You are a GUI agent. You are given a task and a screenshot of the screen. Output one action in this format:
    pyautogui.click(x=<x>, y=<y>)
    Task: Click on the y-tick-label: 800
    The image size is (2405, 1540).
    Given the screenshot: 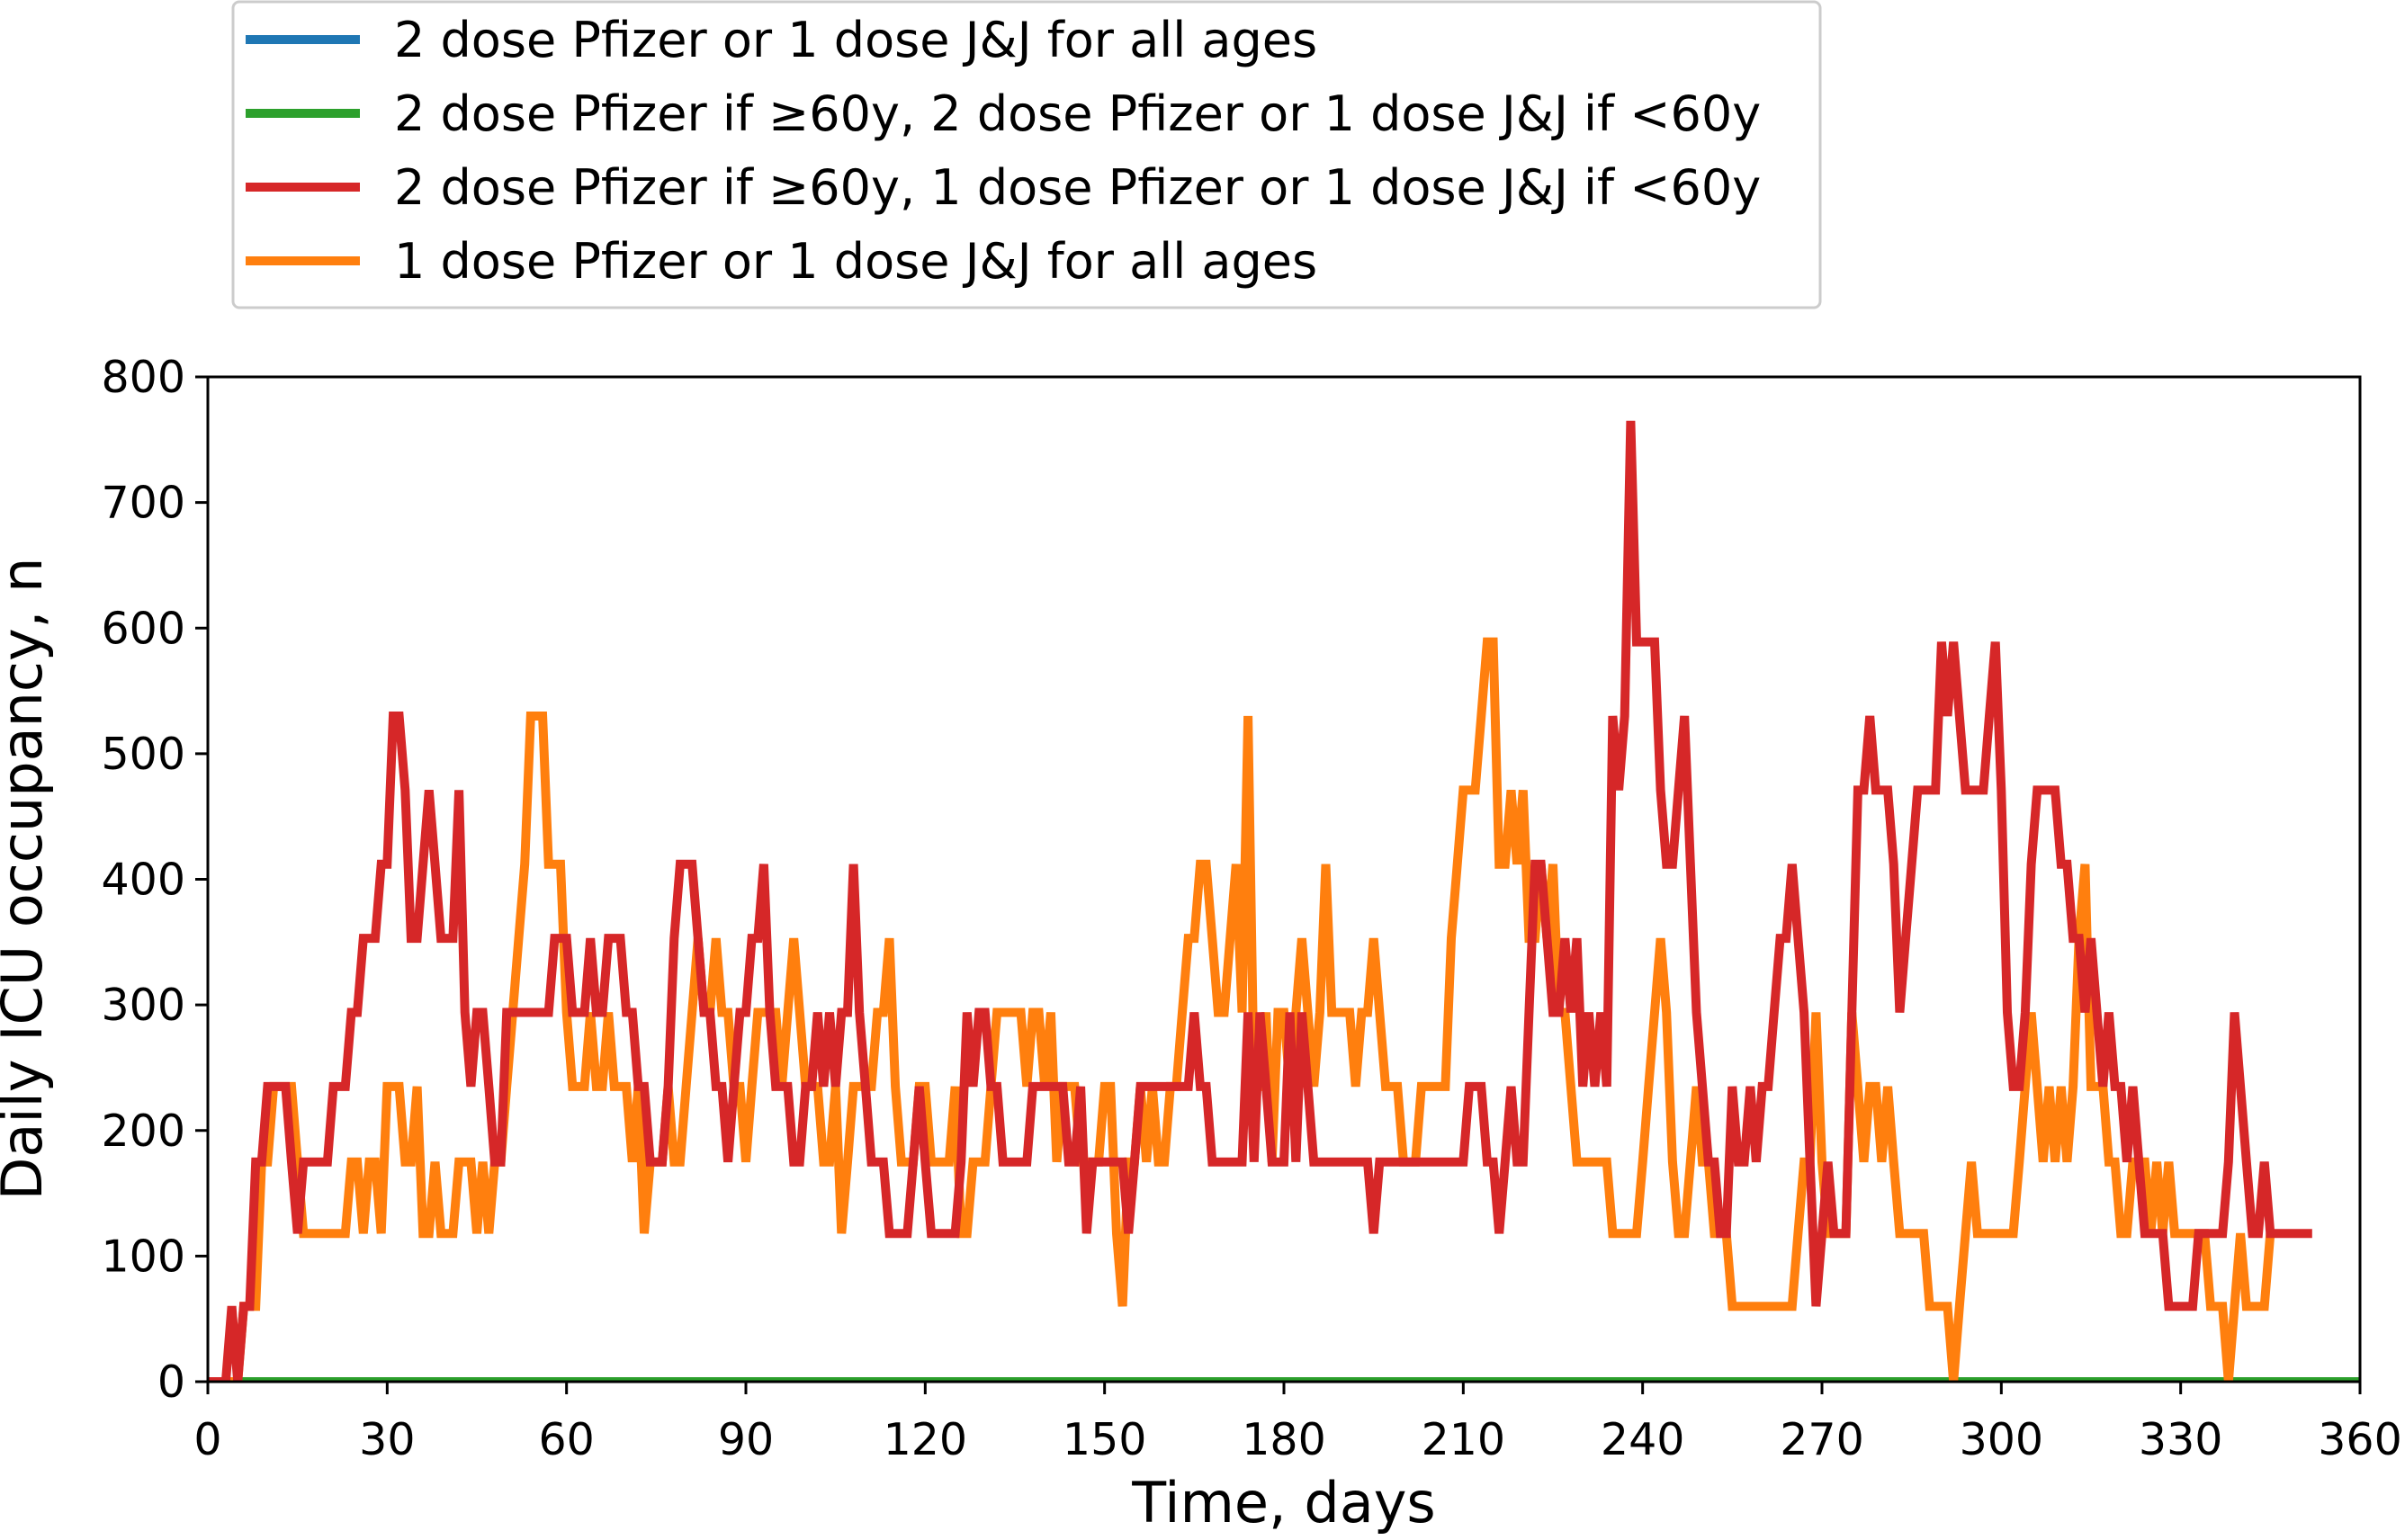 What is the action you would take?
    pyautogui.click(x=143, y=377)
    